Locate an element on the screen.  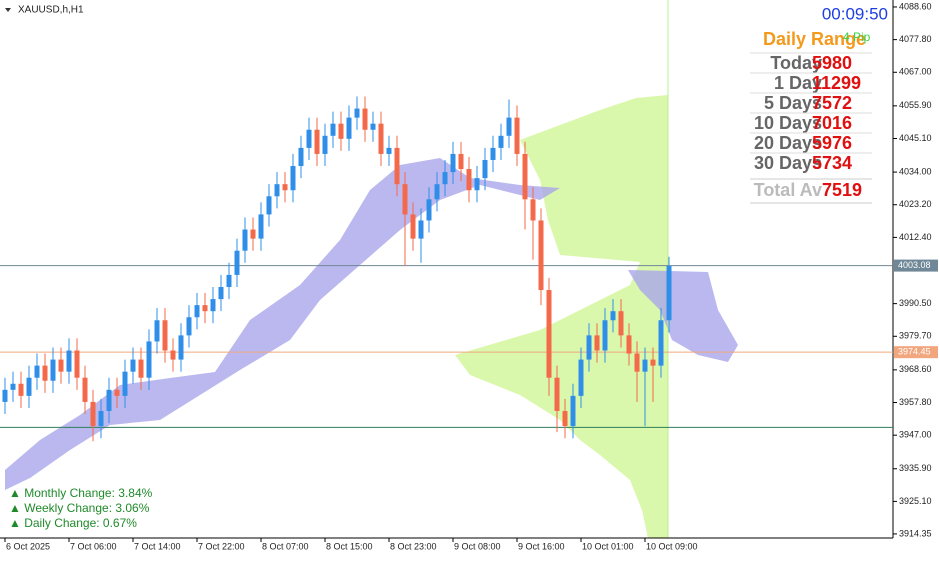
range-title: Daily Range is located at coordinates (814, 39).